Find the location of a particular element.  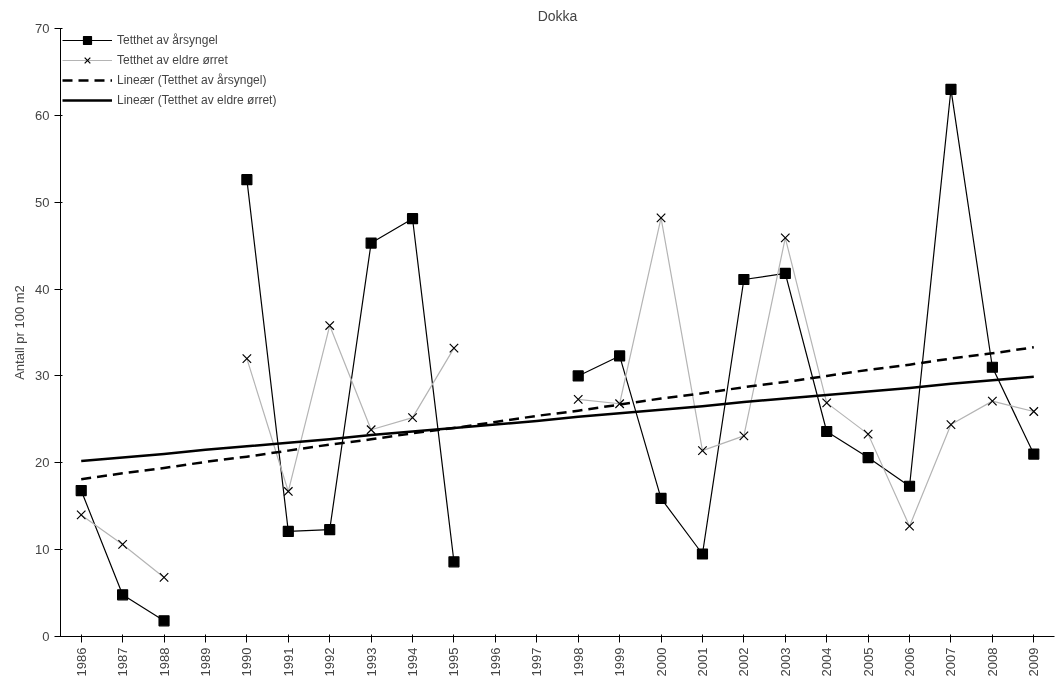

y-tick-label: 10 is located at coordinates (42, 550).